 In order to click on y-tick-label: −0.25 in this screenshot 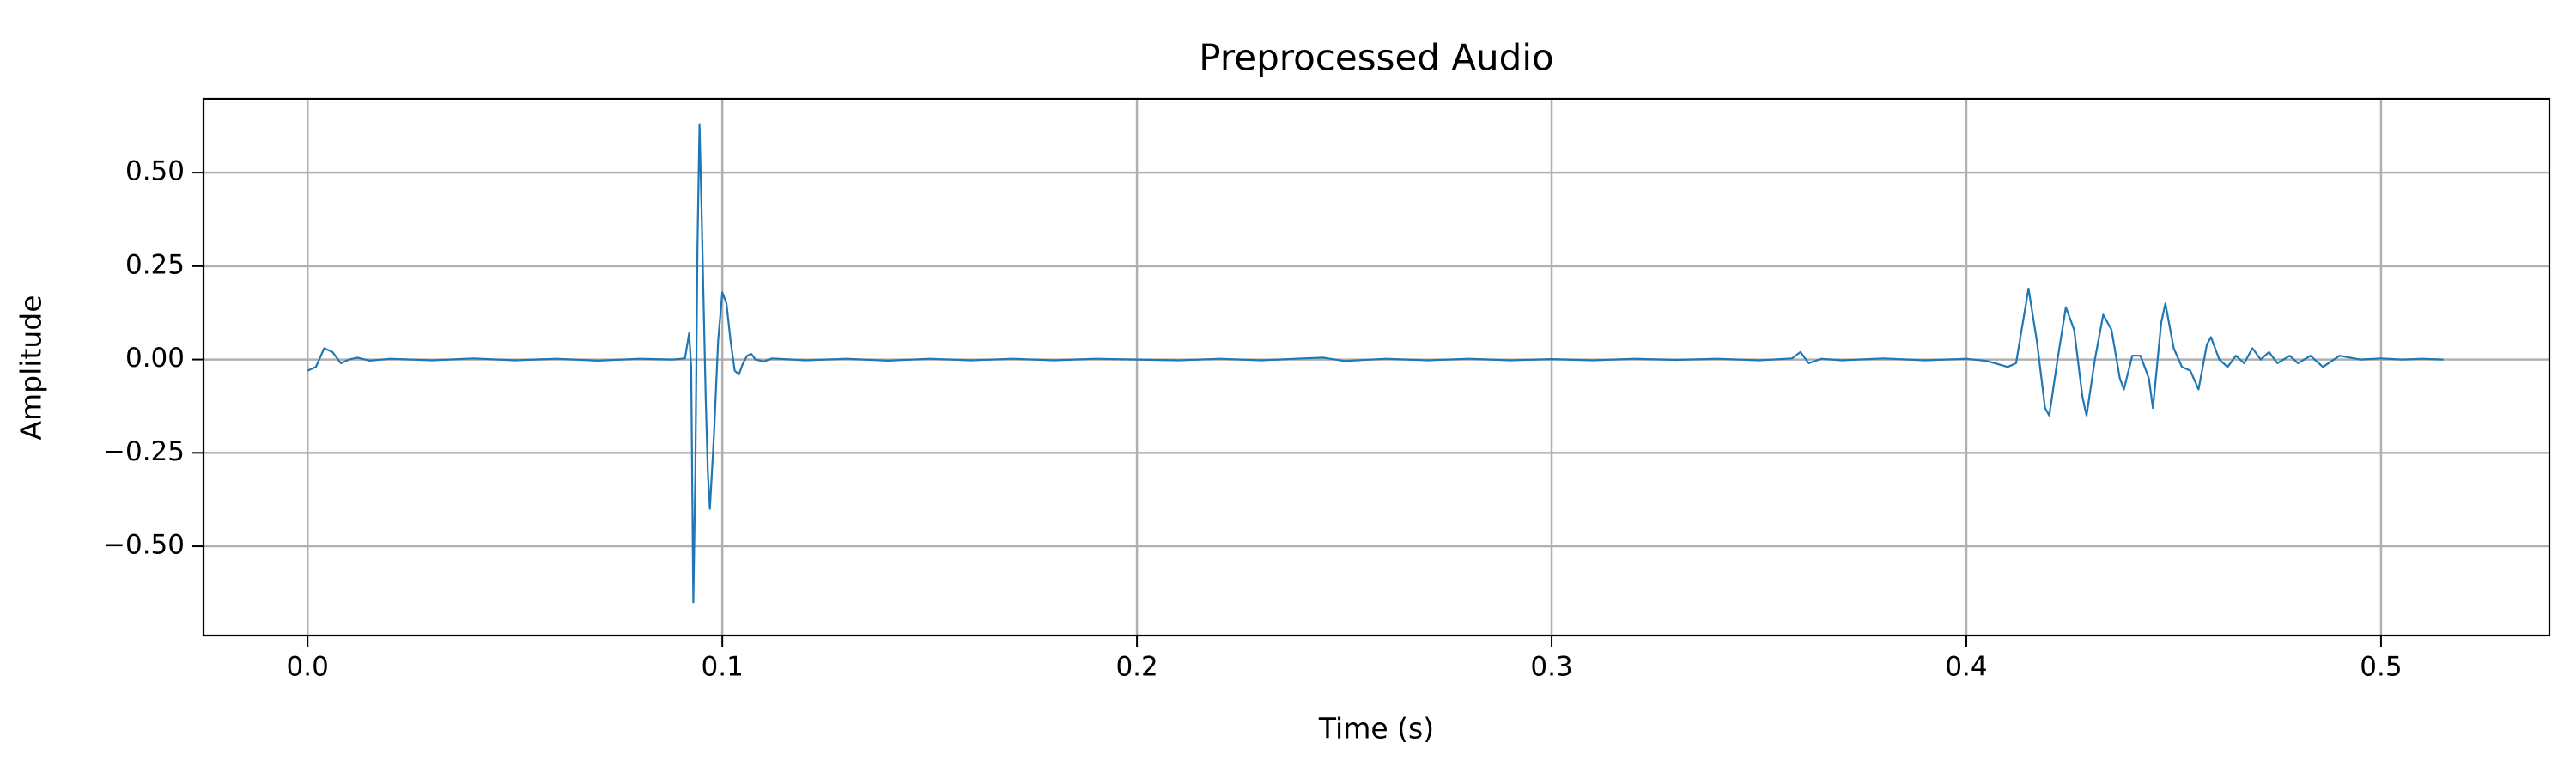, I will do `click(144, 451)`.